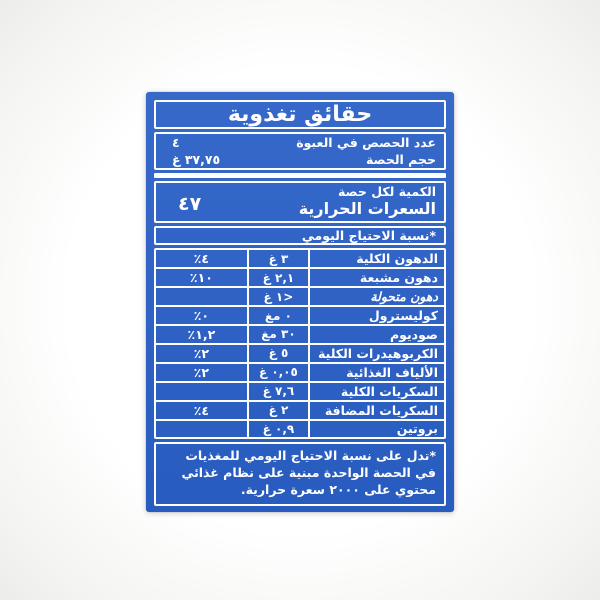  Describe the element at coordinates (386, 191) in the screenshot. I see `amount-per-serving-label: الكمية لكل حصة` at that location.